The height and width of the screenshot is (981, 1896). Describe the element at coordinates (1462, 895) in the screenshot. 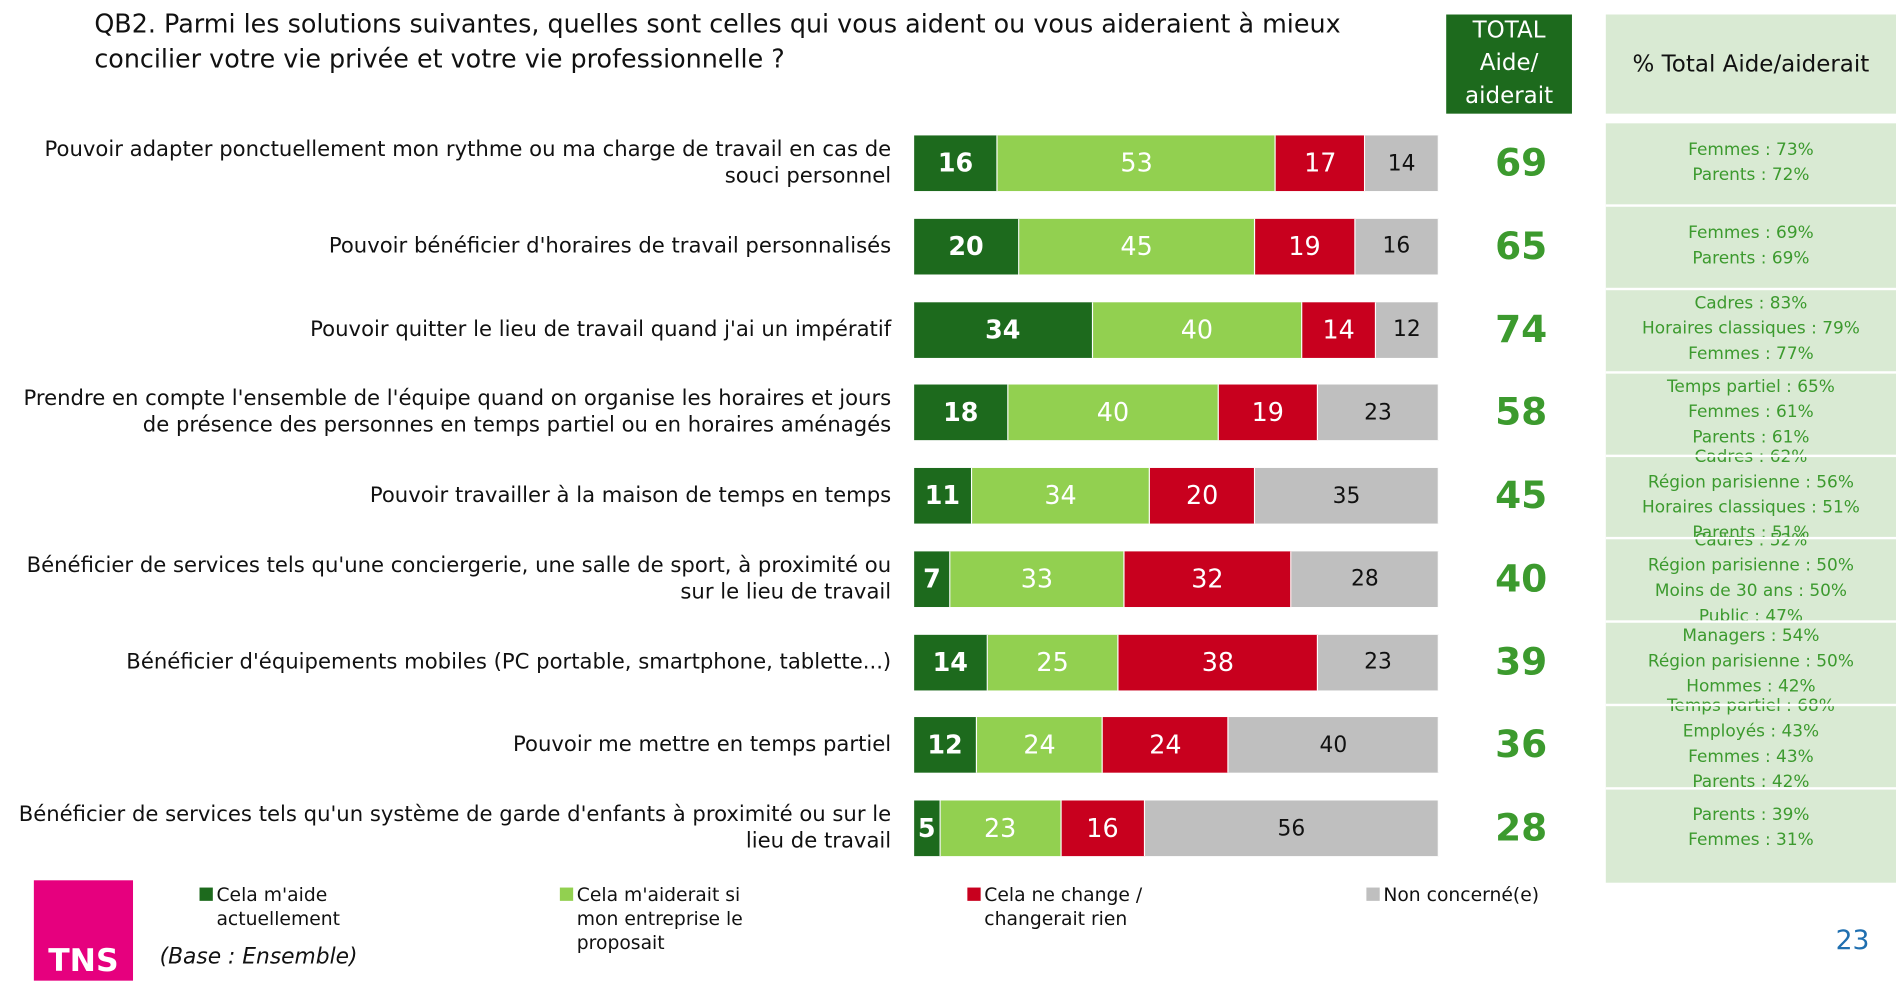

I see `legend-item: Non concerné(e)` at that location.